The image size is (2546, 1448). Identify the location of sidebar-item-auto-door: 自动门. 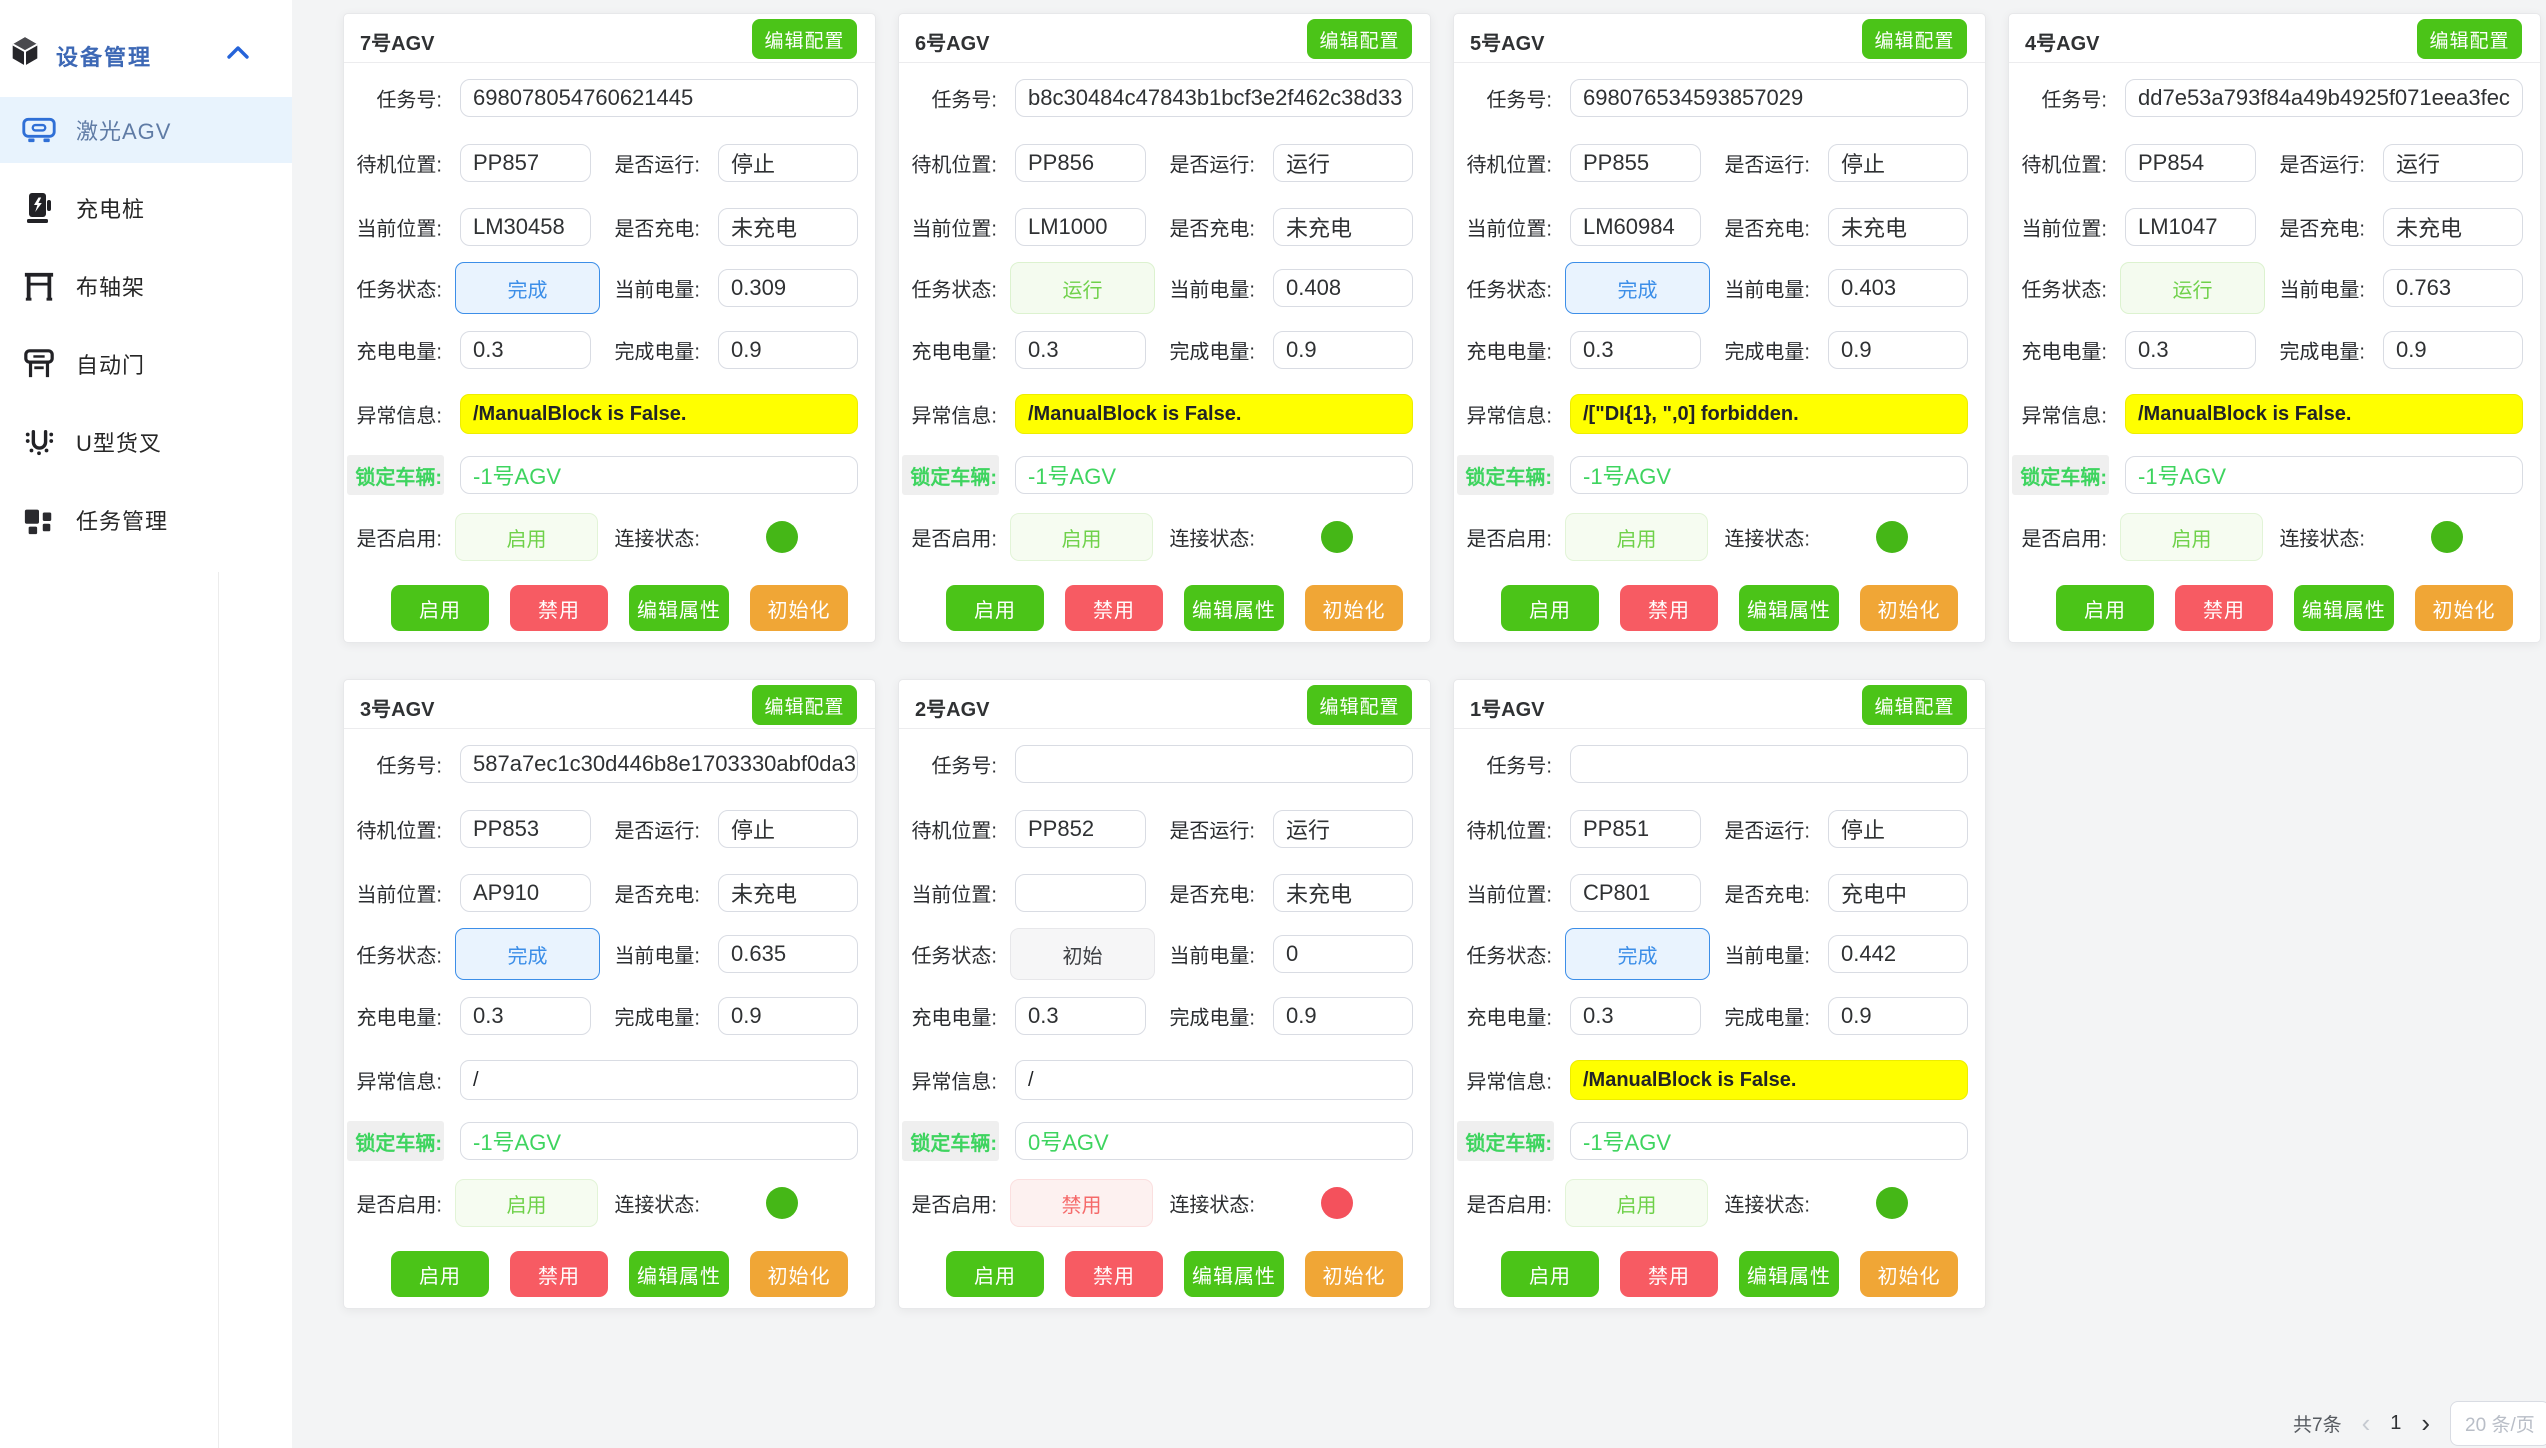
(146, 364).